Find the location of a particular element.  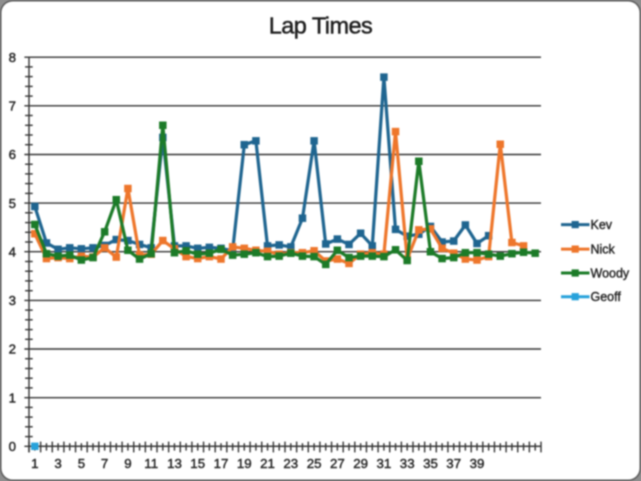

svg-text: 21 is located at coordinates (267, 463).